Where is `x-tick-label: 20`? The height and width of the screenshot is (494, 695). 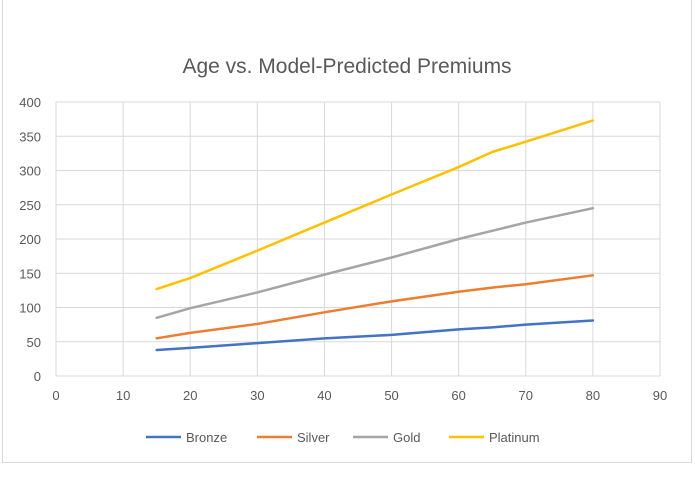 x-tick-label: 20 is located at coordinates (190, 395).